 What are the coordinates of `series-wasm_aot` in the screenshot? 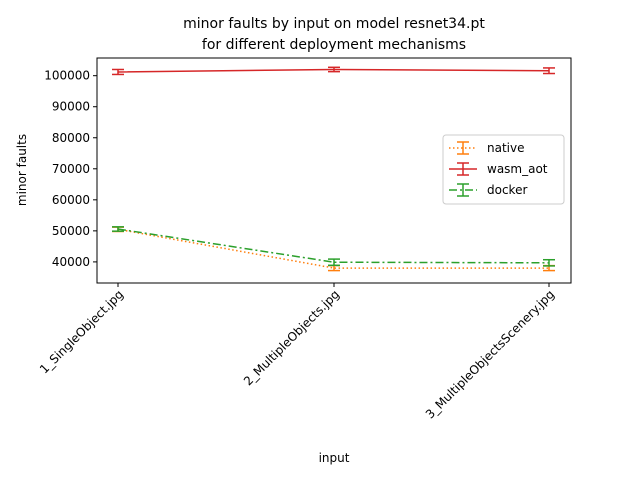 It's located at (333, 71).